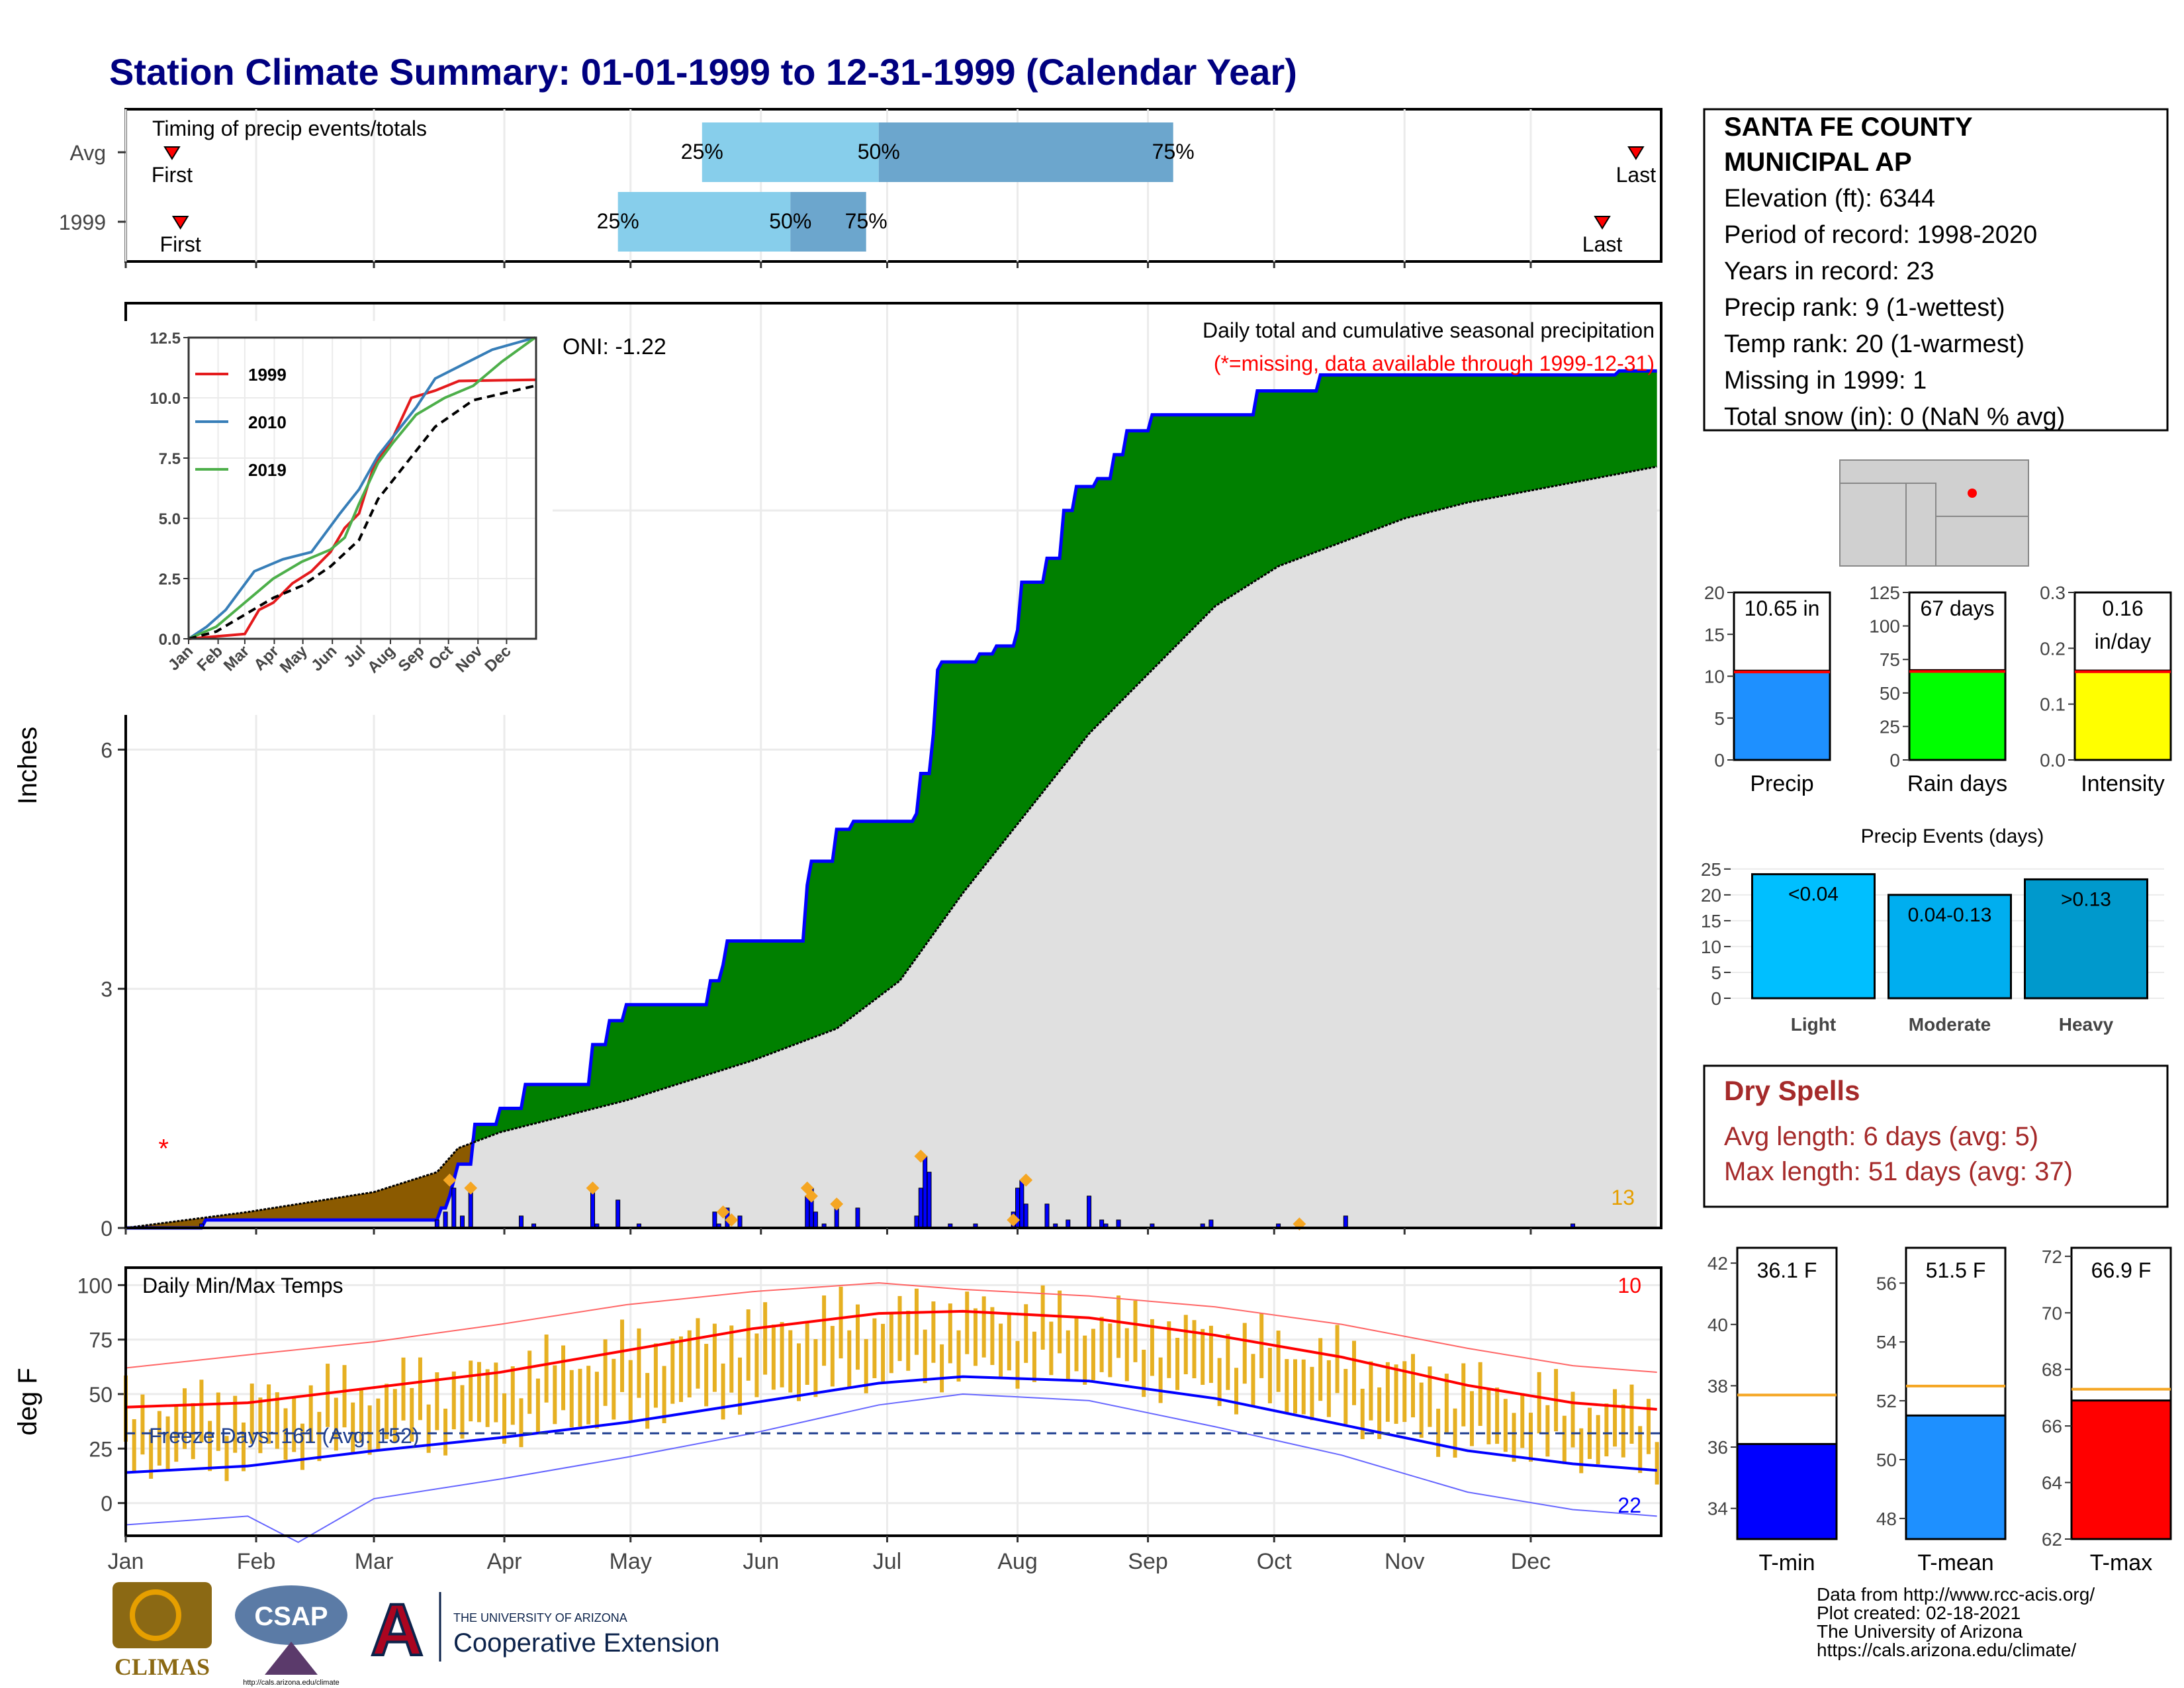 Image resolution: width=2184 pixels, height=1688 pixels. What do you see at coordinates (165, 339) in the screenshot?
I see `inset-ytick-label: 12.5` at bounding box center [165, 339].